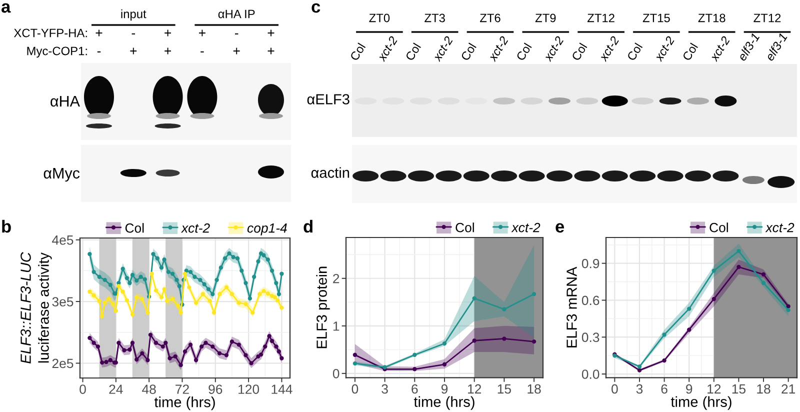  What do you see at coordinates (133, 15) in the screenshot?
I see `category-label: input` at bounding box center [133, 15].